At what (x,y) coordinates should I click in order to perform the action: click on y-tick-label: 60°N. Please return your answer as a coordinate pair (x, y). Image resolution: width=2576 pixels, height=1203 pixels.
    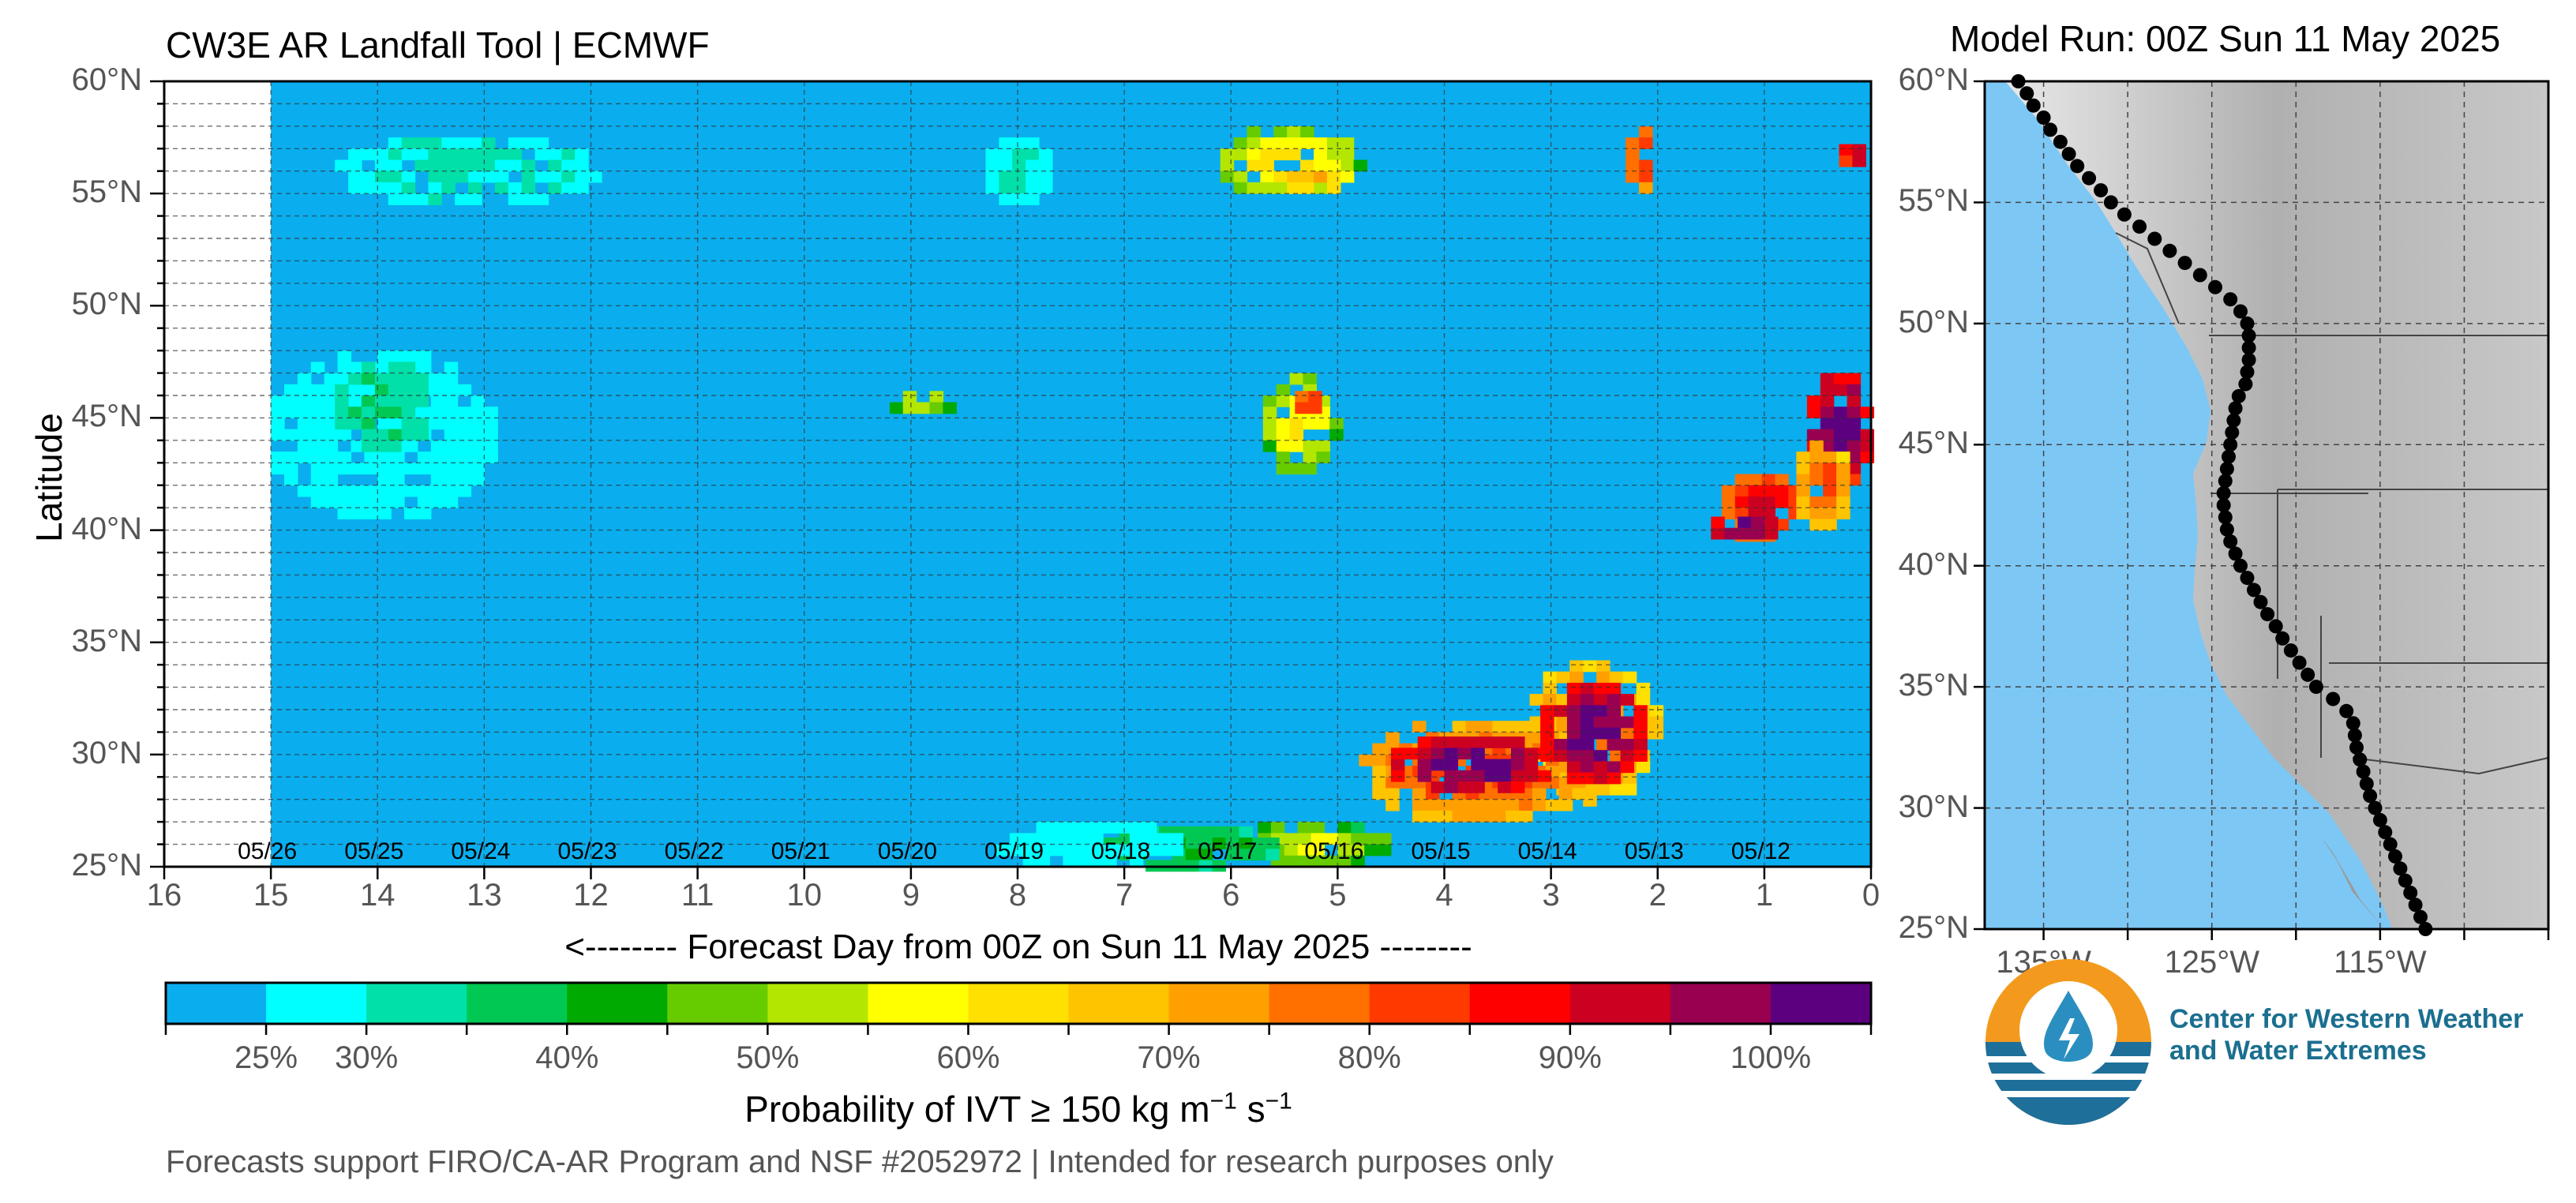
    Looking at the image, I should click on (106, 79).